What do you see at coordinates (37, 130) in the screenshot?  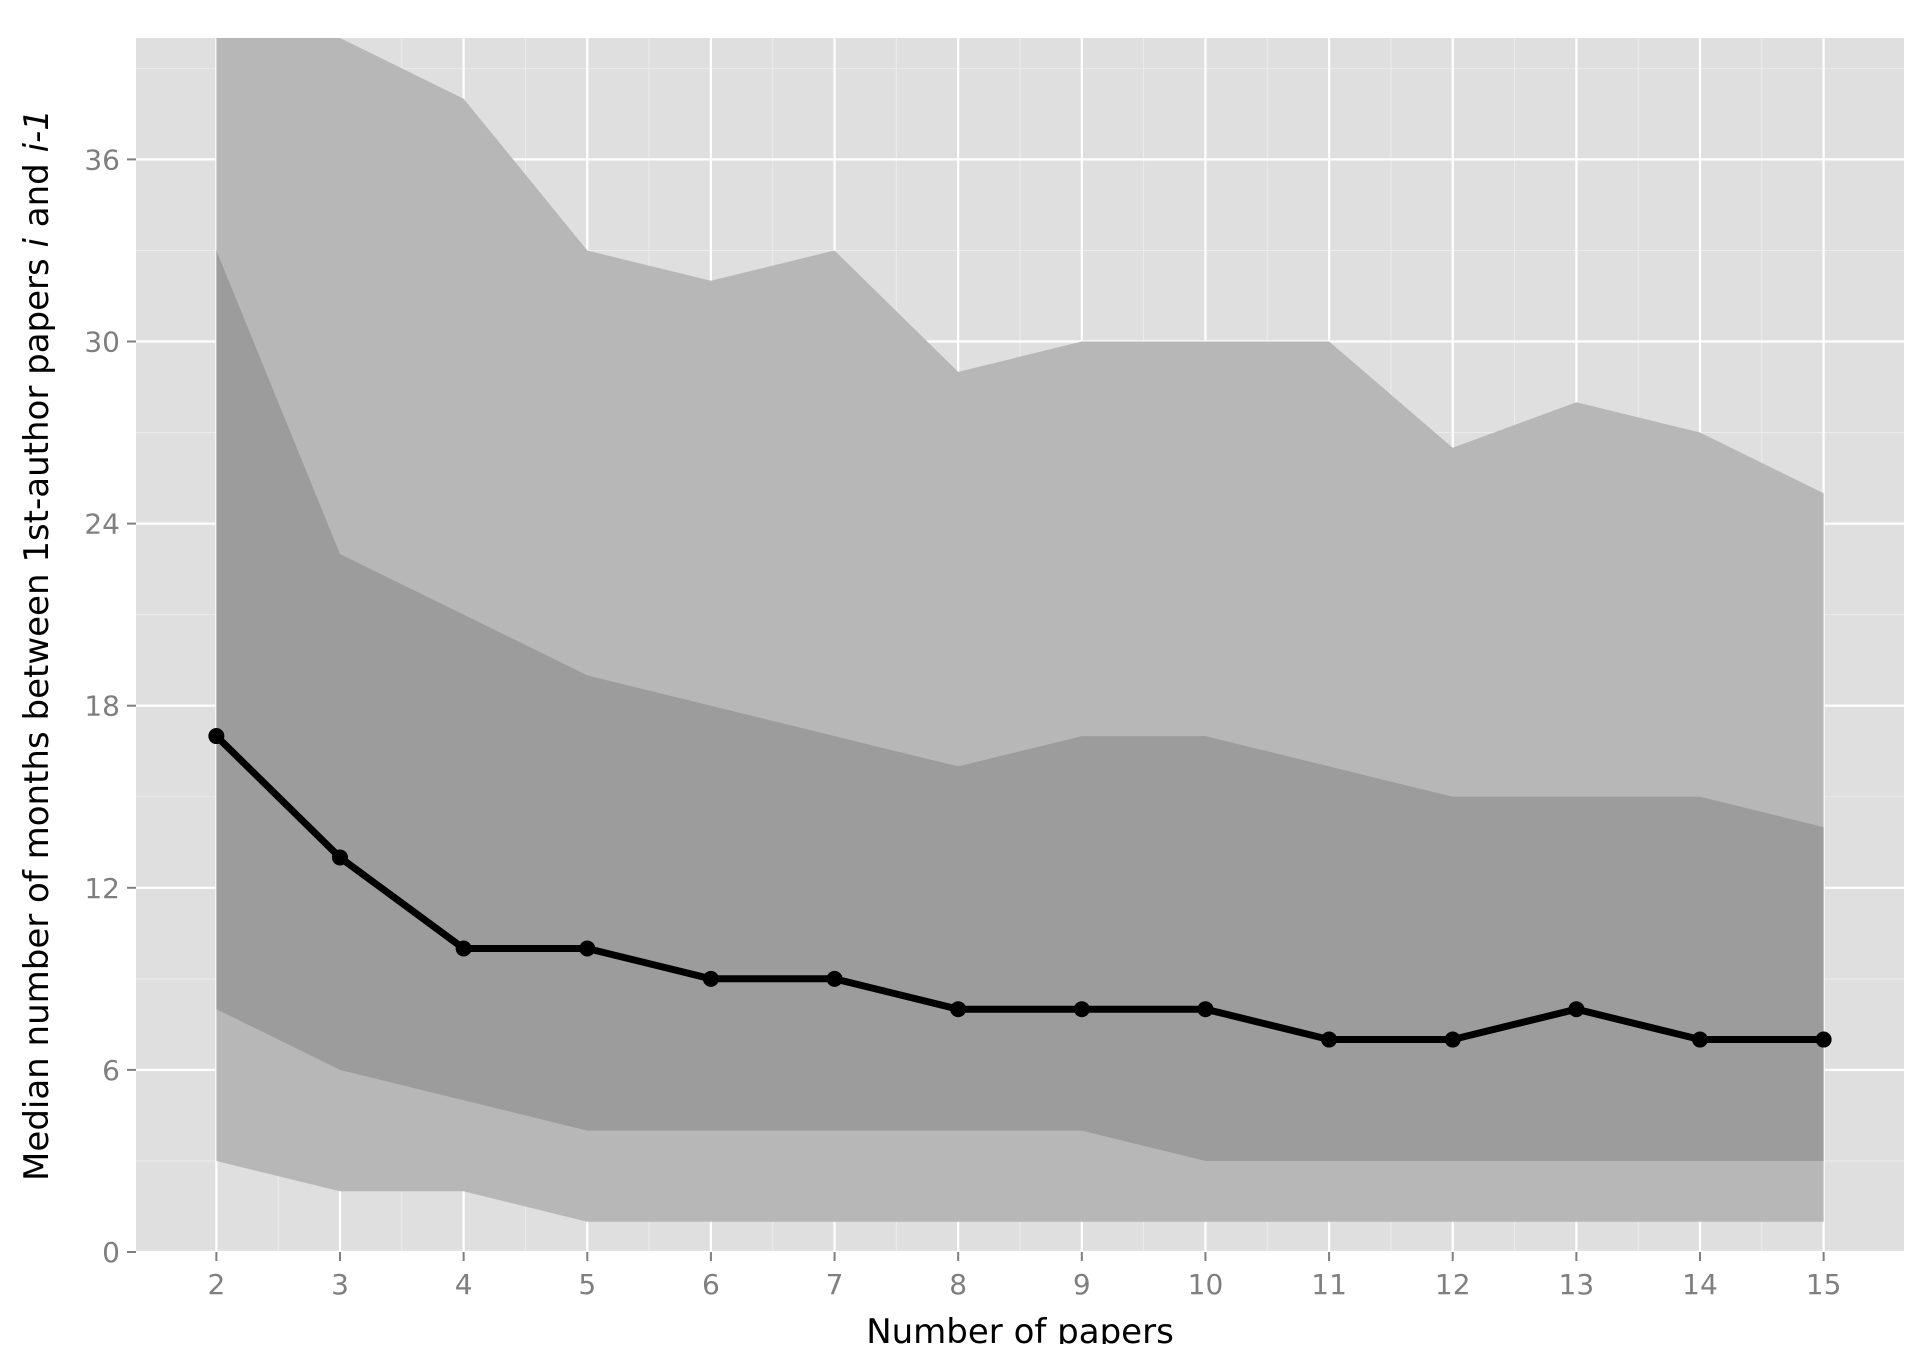 I see `y-axis-title-part-4: i-1` at bounding box center [37, 130].